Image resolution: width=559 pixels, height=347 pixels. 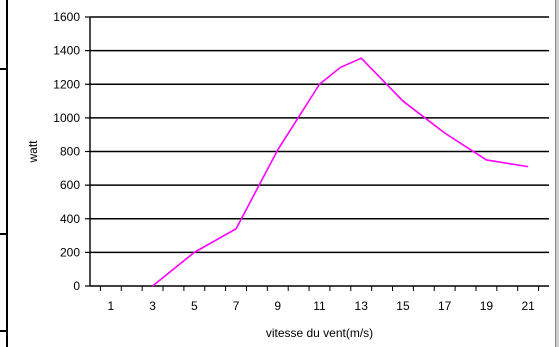 I want to click on x-tick-label: 19, so click(x=487, y=306).